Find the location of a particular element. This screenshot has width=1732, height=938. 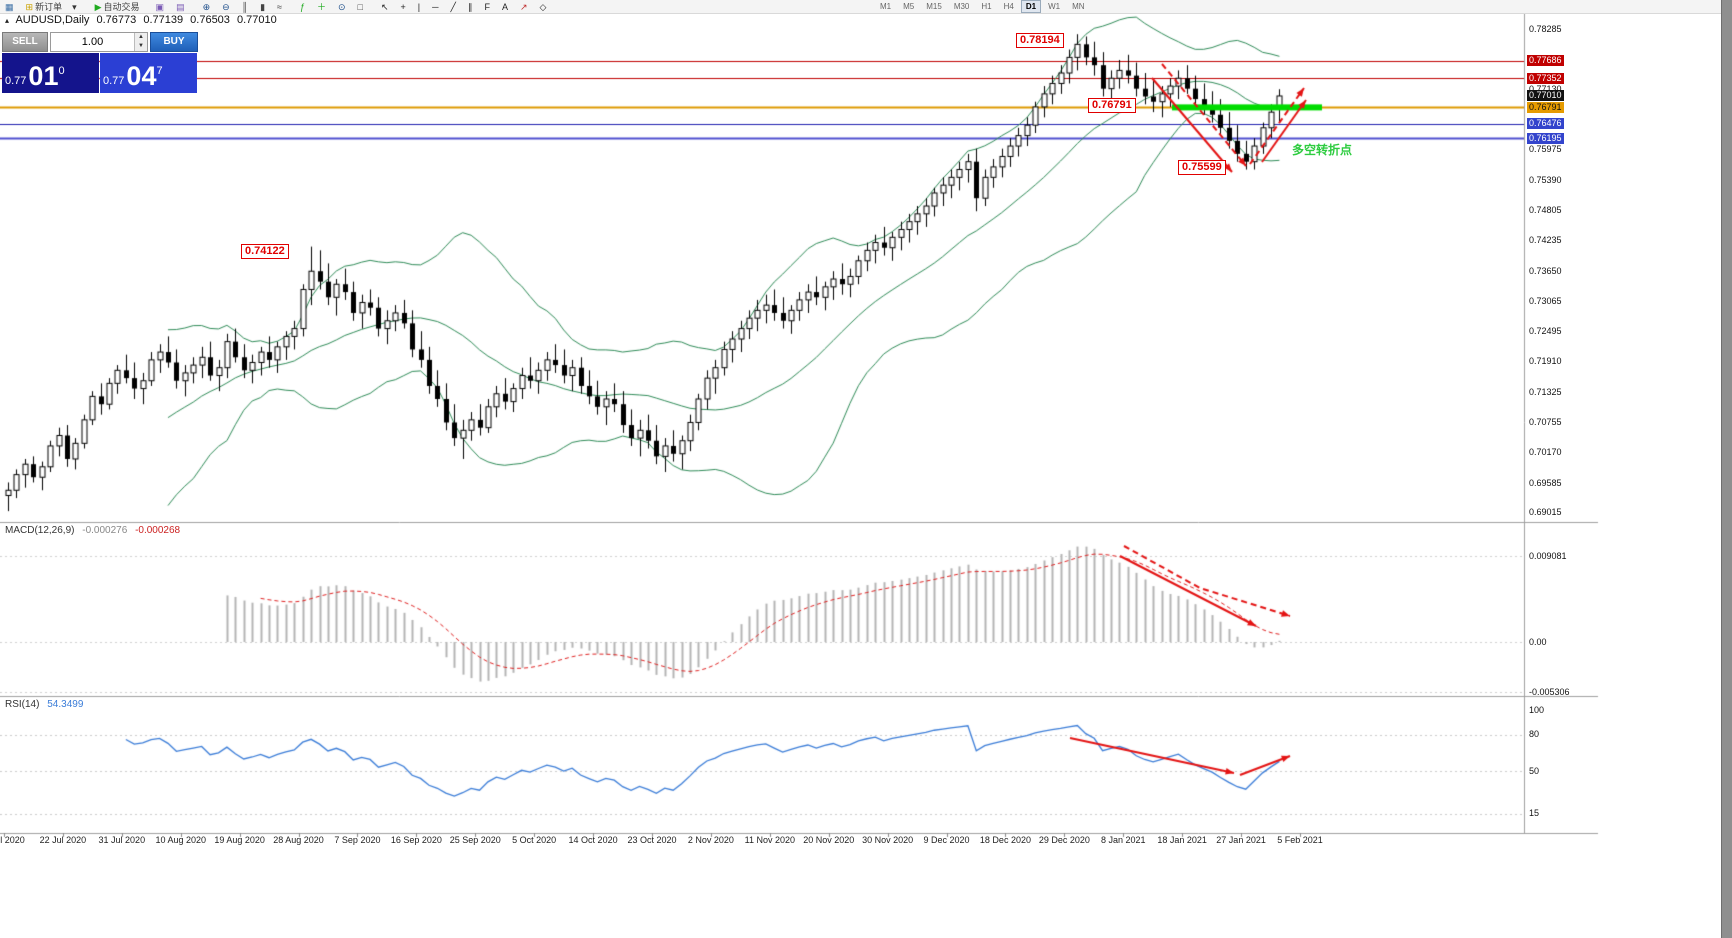

charts-dropdown-icon: ▾ is located at coordinates (74, 6).